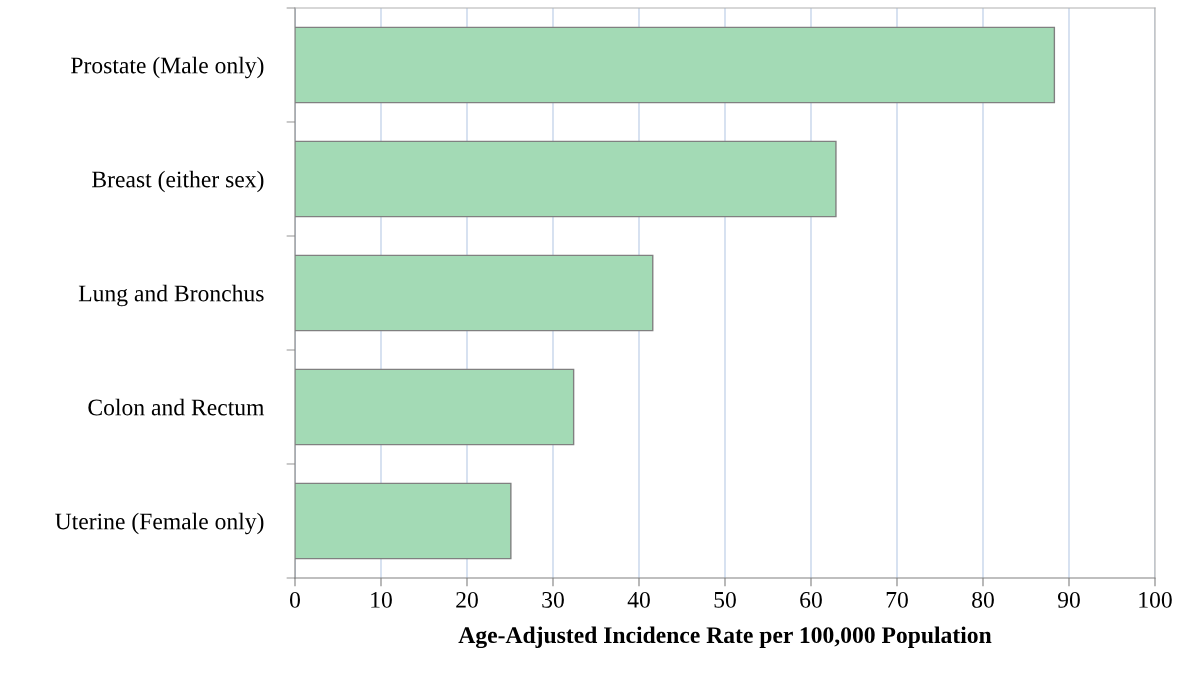 This screenshot has height=677, width=1190. I want to click on x-tick-label: 50, so click(725, 599).